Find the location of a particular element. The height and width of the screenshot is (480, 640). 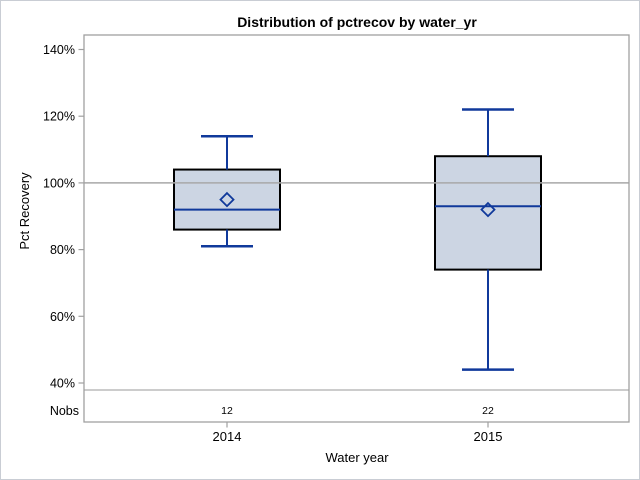

mean-diamond-2015 is located at coordinates (488, 209).